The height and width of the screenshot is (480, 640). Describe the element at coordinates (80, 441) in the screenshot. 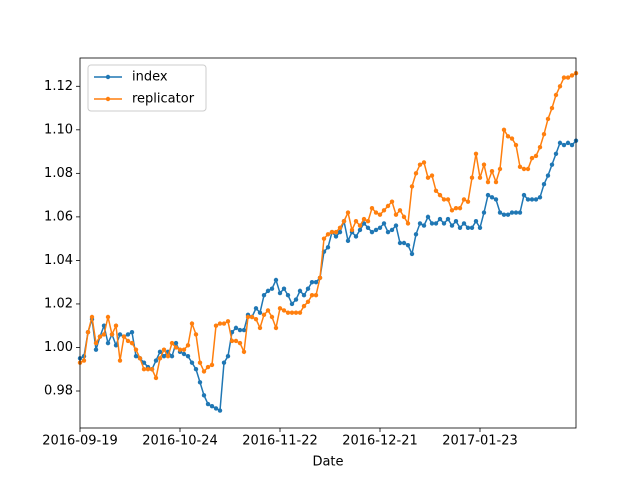

I see `x-tick-label: 2016-09-19` at that location.